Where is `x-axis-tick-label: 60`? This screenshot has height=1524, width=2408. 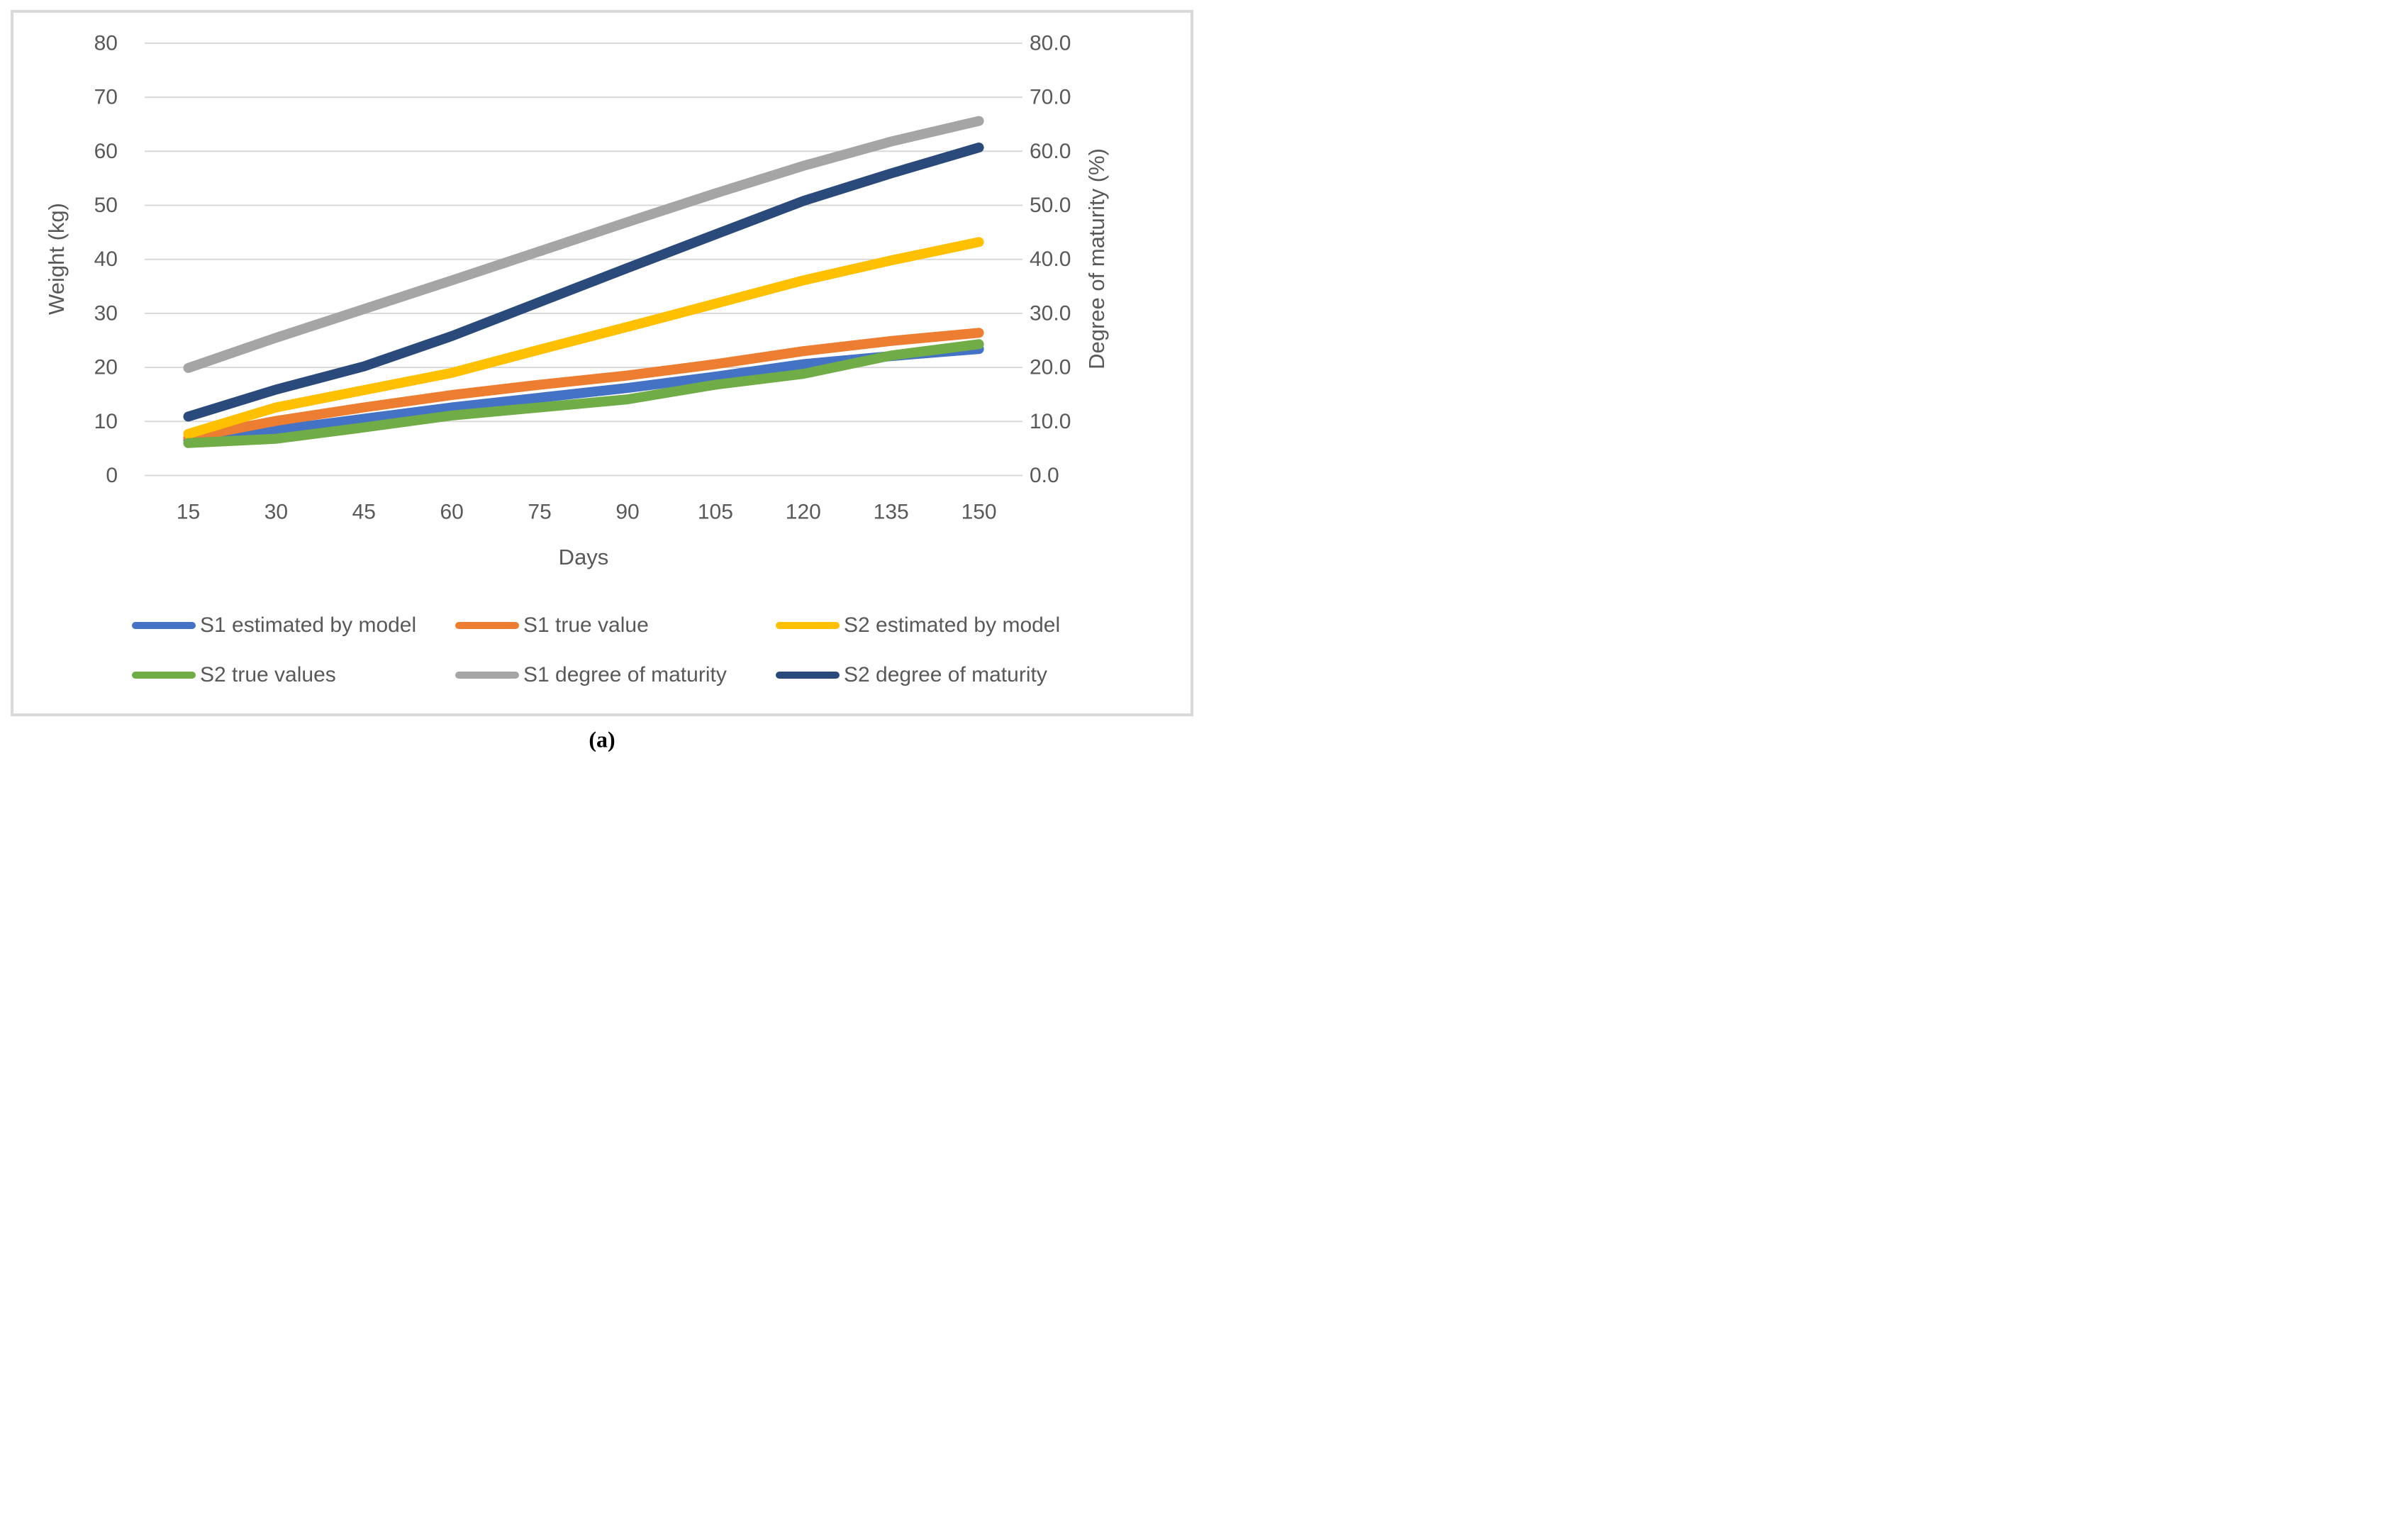
x-axis-tick-label: 60 is located at coordinates (452, 512).